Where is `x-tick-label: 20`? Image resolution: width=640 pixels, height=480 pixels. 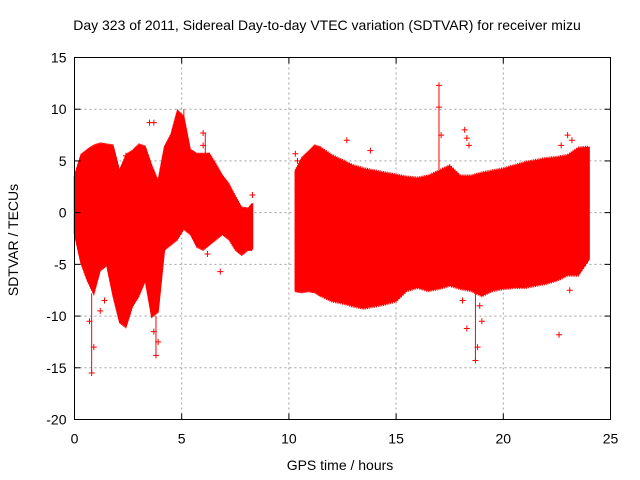
x-tick-label: 20 is located at coordinates (504, 439).